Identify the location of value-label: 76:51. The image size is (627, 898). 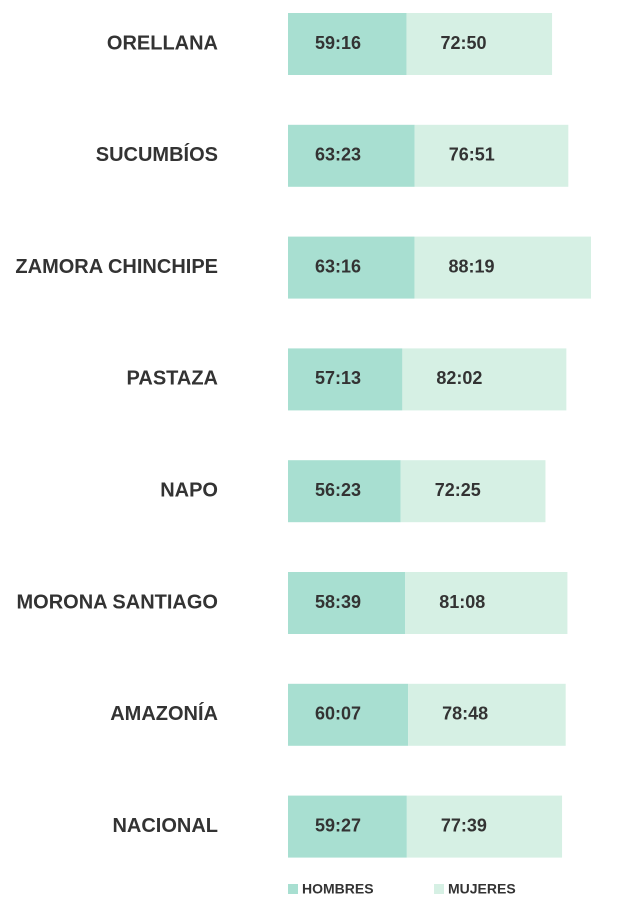
(472, 155).